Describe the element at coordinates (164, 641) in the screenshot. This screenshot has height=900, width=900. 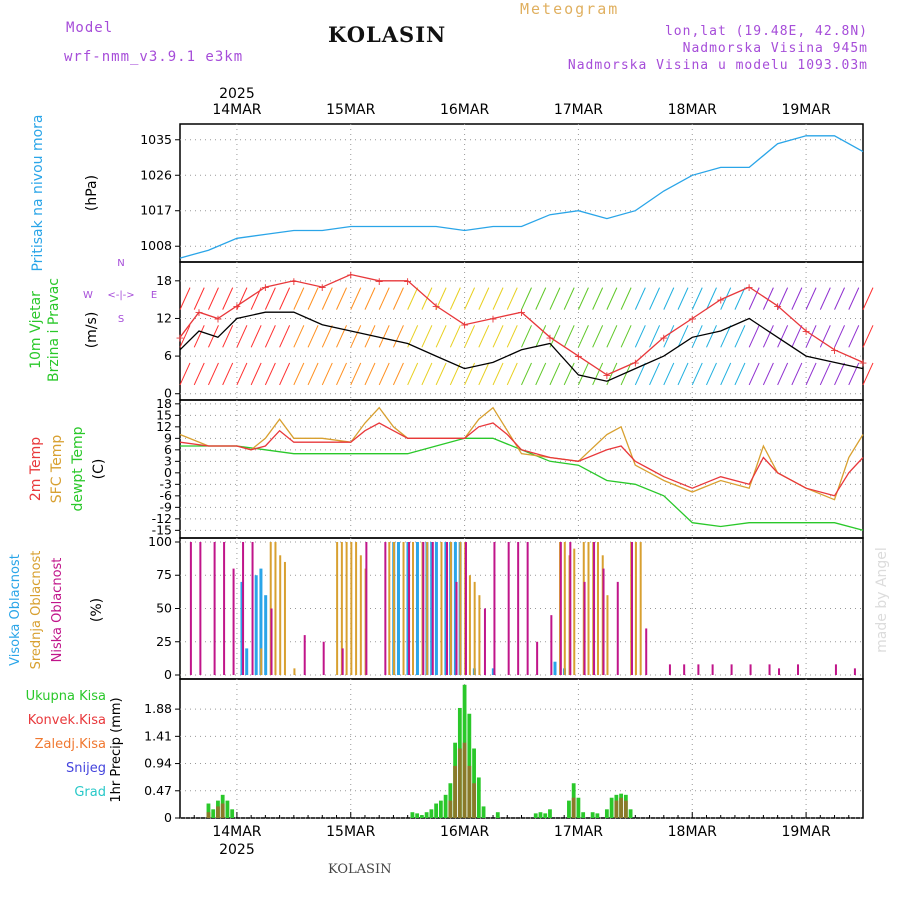
I see `y-tick-label: 25` at that location.